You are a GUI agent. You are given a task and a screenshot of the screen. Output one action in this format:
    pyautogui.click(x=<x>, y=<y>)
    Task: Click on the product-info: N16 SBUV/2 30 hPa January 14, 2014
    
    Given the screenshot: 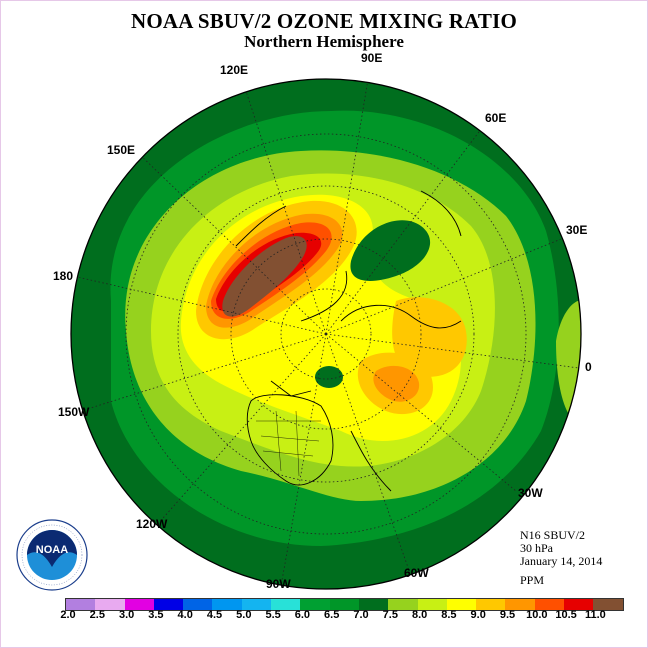 What is the action you would take?
    pyautogui.click(x=561, y=548)
    